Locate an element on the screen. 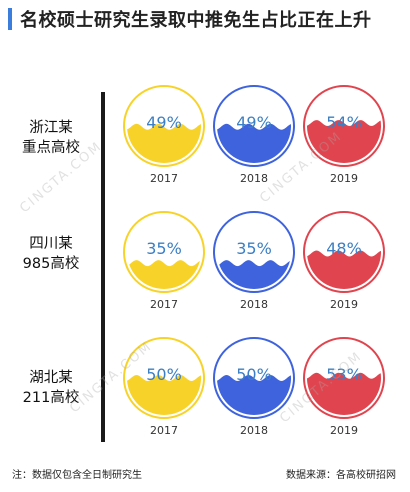 This screenshot has width=410, height=492. footer-source: 数据来源：各高校研招网 is located at coordinates (341, 475).